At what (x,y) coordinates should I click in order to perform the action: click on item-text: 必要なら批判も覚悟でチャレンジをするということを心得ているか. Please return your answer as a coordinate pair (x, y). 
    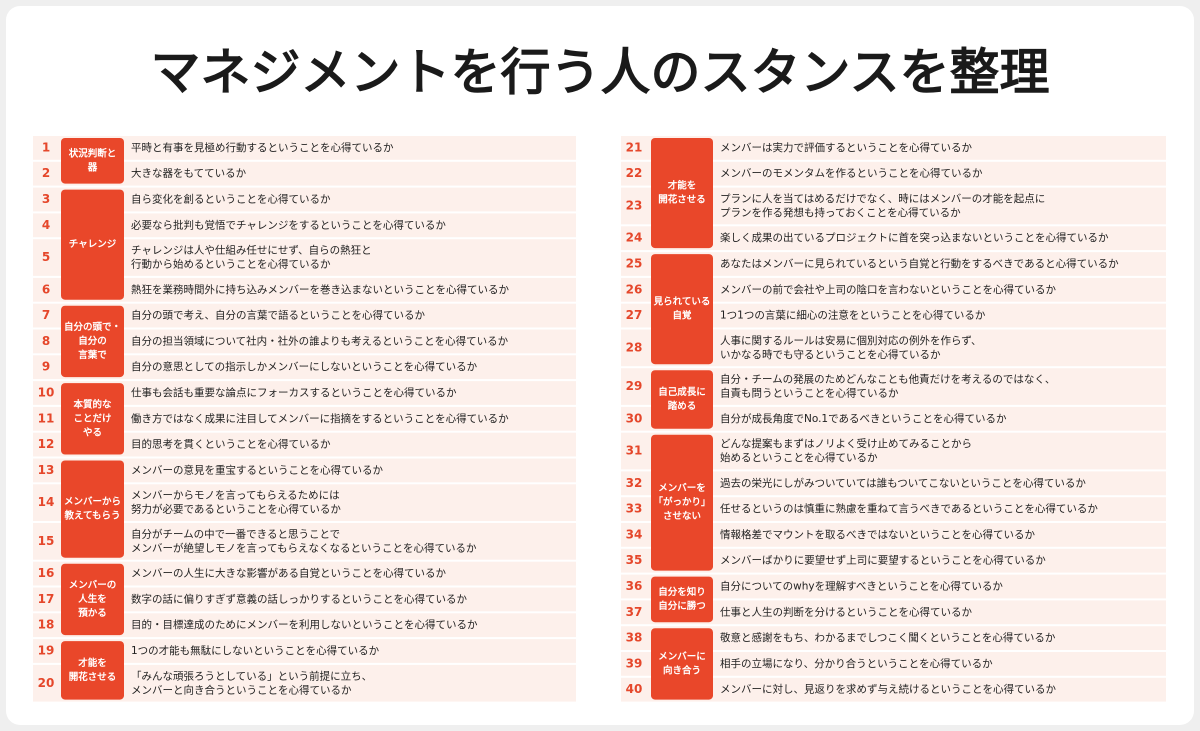
    Looking at the image, I should click on (288, 224).